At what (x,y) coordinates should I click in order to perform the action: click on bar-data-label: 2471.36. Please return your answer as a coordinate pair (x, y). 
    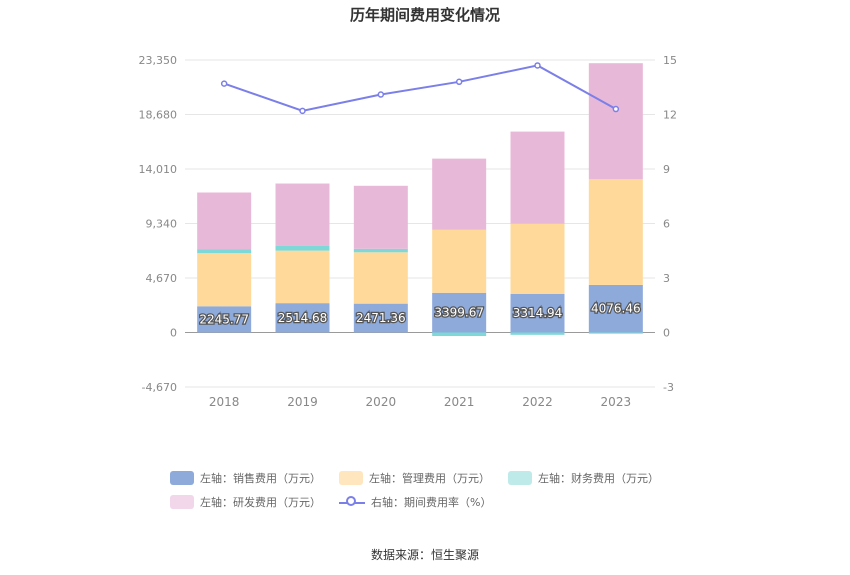
    Looking at the image, I should click on (381, 318).